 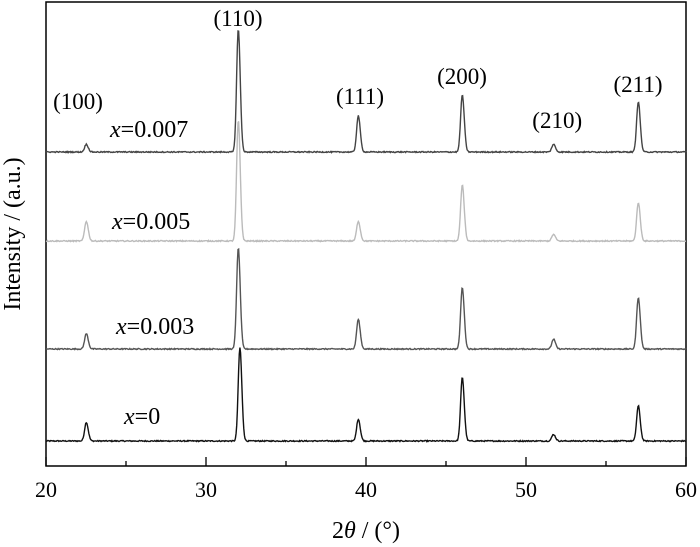 What do you see at coordinates (638, 84) in the screenshot?
I see `peak-label: (211)` at bounding box center [638, 84].